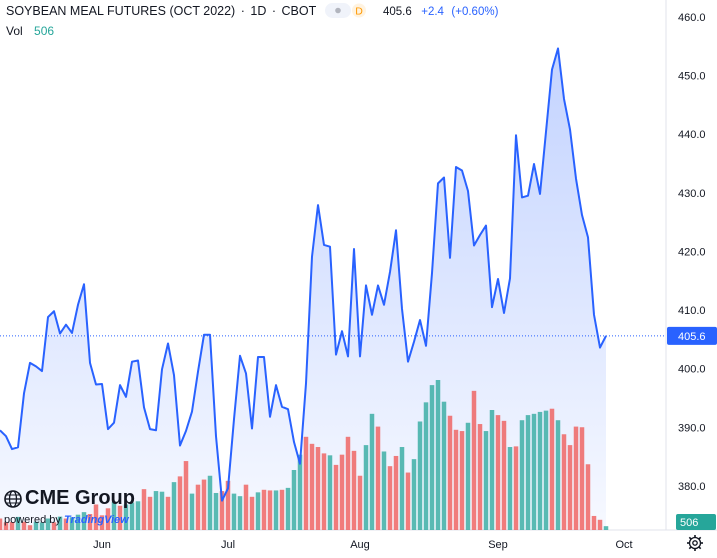 Image resolution: width=717 pixels, height=558 pixels. What do you see at coordinates (692, 337) in the screenshot?
I see `last-price-label: 405.6` at bounding box center [692, 337].